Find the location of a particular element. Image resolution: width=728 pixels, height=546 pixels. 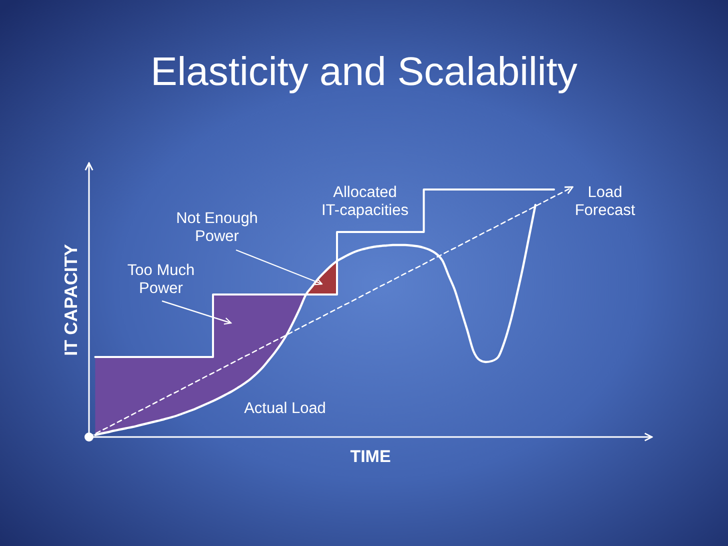

text: Not Enough Power is located at coordinates (217, 227).